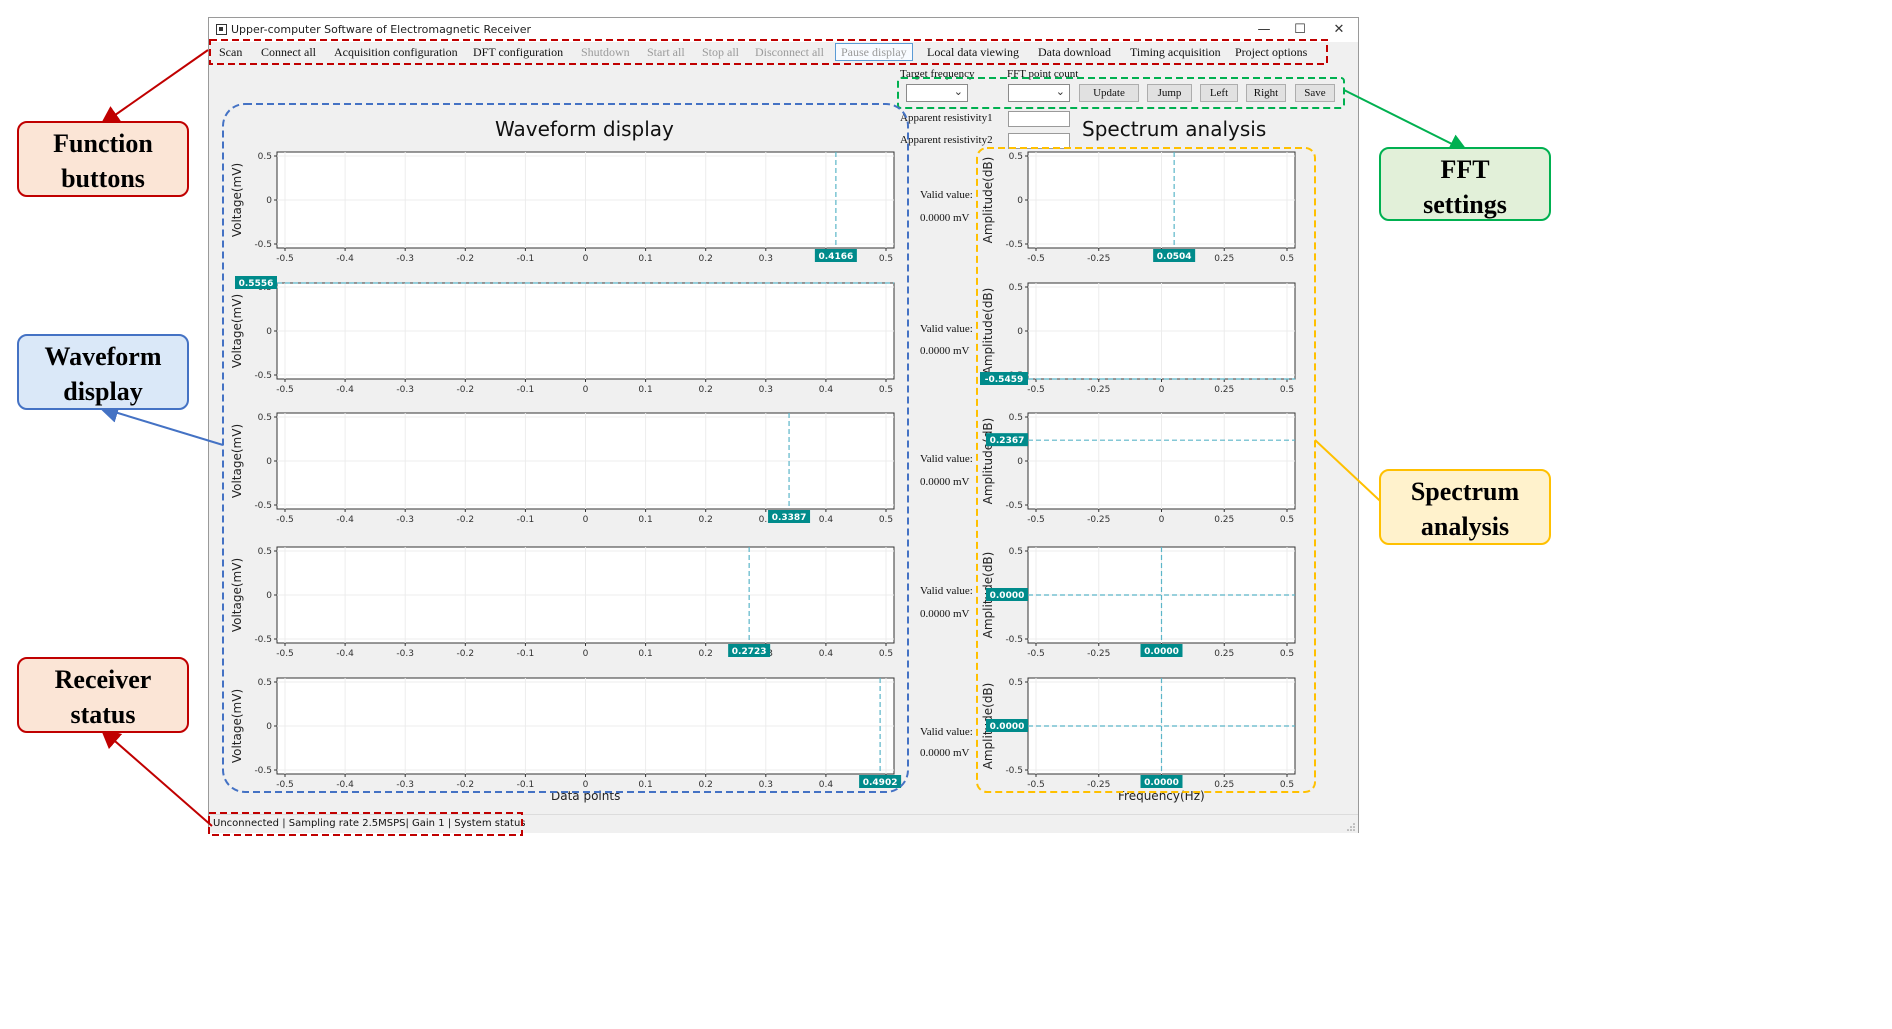 The image size is (1892, 1029). What do you see at coordinates (1169, 93) in the screenshot?
I see `jump-button: Jump` at bounding box center [1169, 93].